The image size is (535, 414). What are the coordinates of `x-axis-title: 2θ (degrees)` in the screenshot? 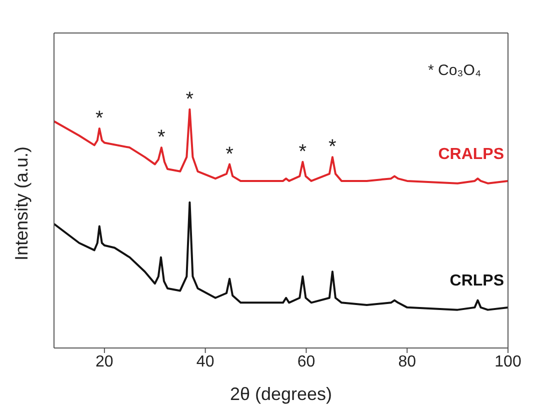 It's located at (281, 394).